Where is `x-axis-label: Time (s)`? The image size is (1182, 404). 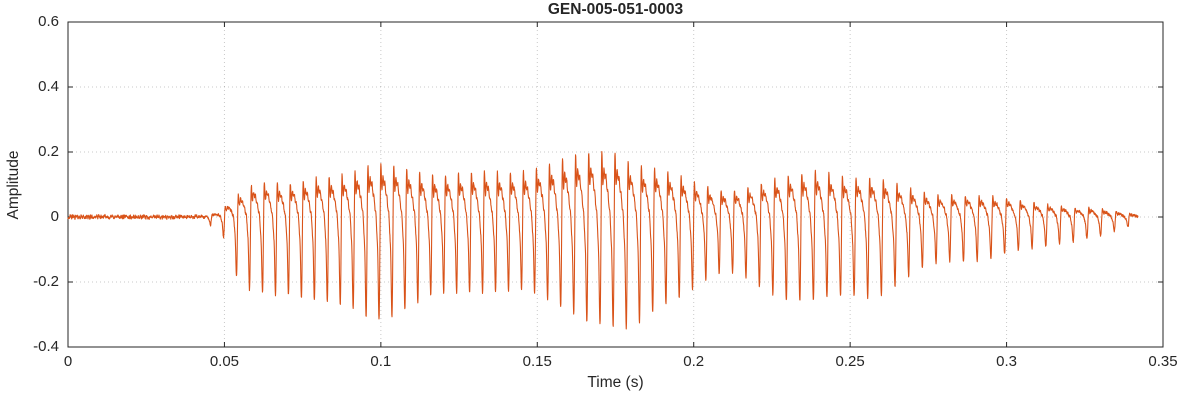
x-axis-label: Time (s) is located at coordinates (615, 382).